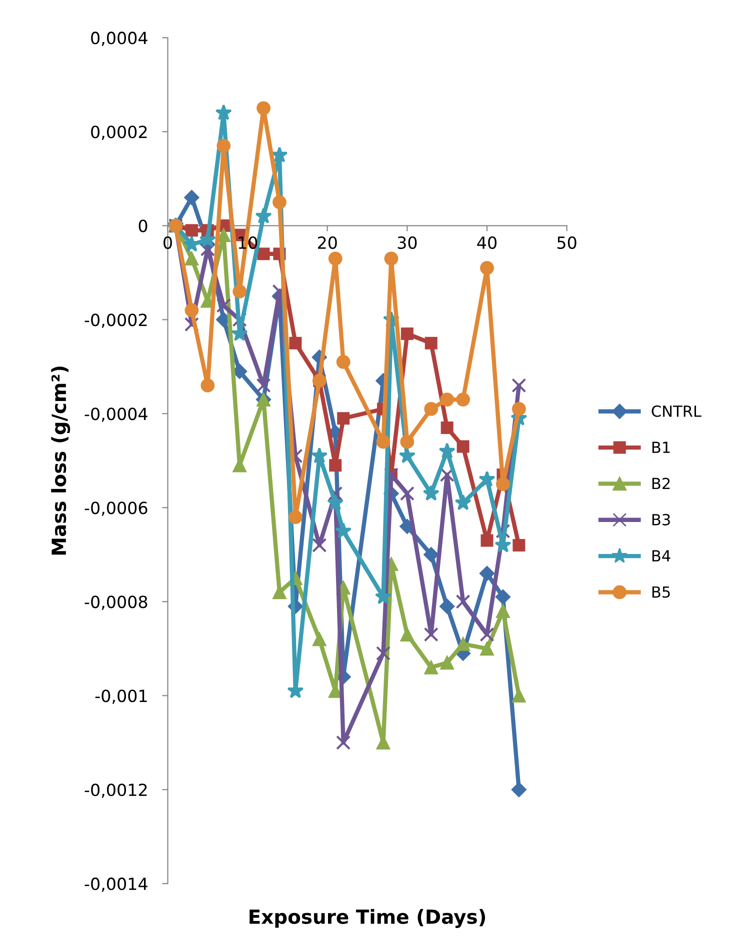 This screenshot has height=942, width=739. What do you see at coordinates (115, 321) in the screenshot?
I see `y-tick-label: -0,0002` at bounding box center [115, 321].